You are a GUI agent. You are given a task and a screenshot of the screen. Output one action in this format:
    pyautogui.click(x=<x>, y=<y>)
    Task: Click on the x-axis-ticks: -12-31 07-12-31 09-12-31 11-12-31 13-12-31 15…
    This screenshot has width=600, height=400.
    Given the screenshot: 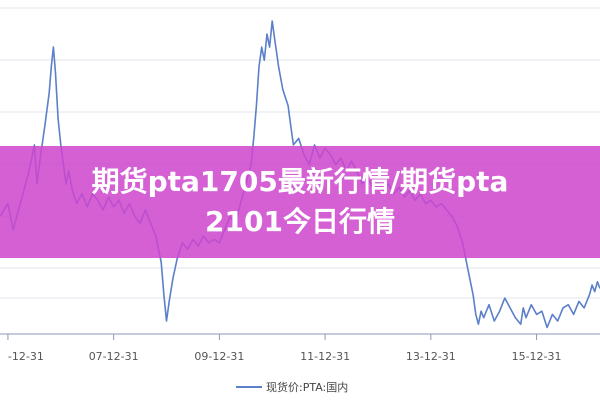 What is the action you would take?
    pyautogui.click(x=284, y=348)
    